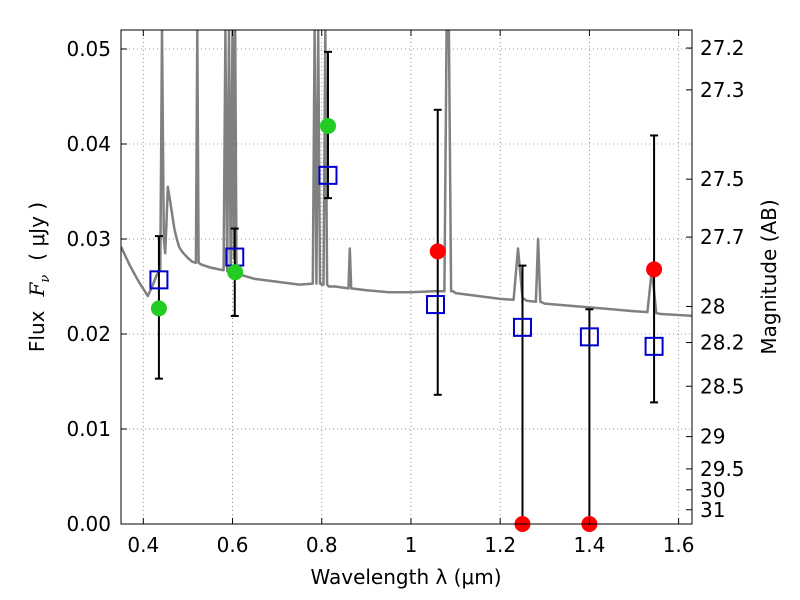  I want to click on magnitude-tick-label: 28, so click(712, 306).